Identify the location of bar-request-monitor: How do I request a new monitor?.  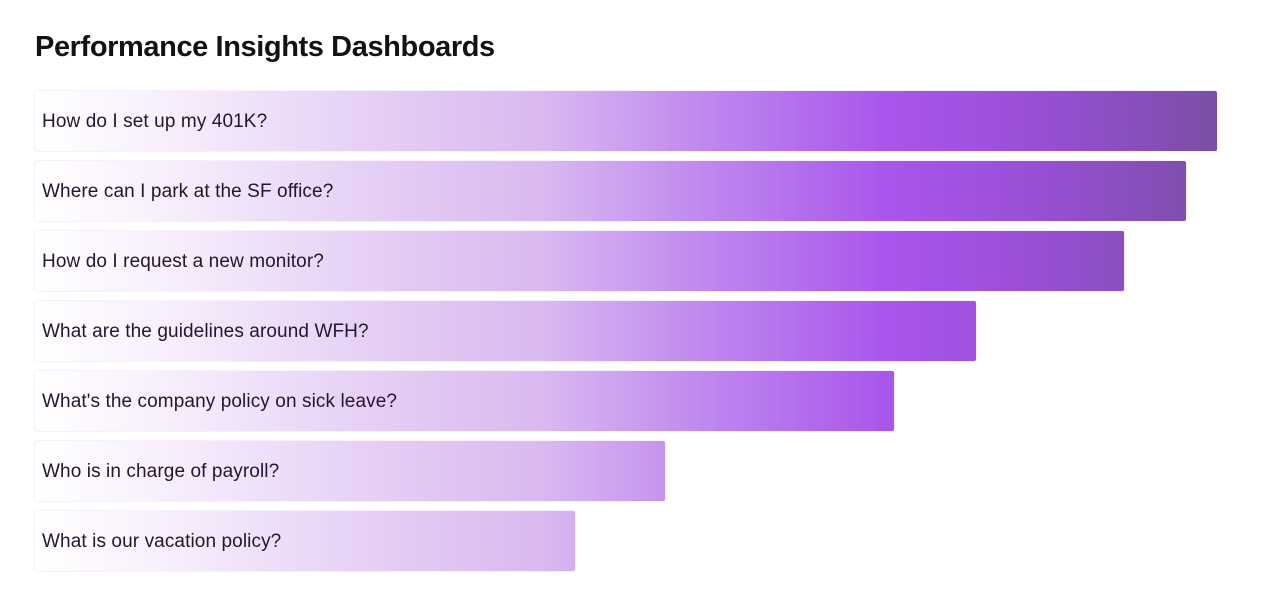
(579, 261).